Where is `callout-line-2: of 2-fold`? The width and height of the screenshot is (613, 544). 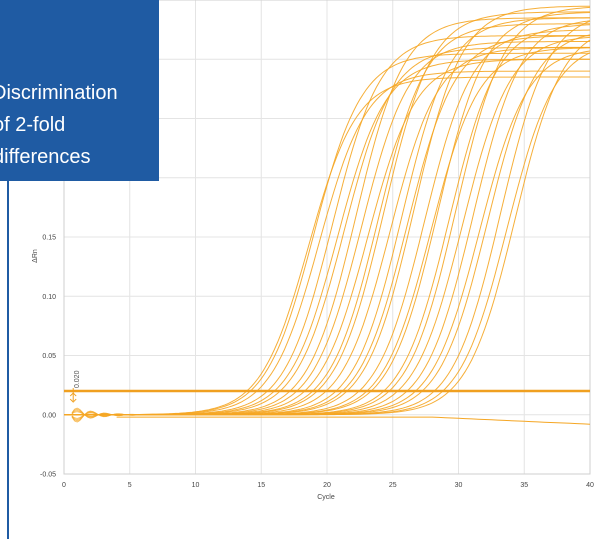 callout-line-2: of 2-fold is located at coordinates (33, 125).